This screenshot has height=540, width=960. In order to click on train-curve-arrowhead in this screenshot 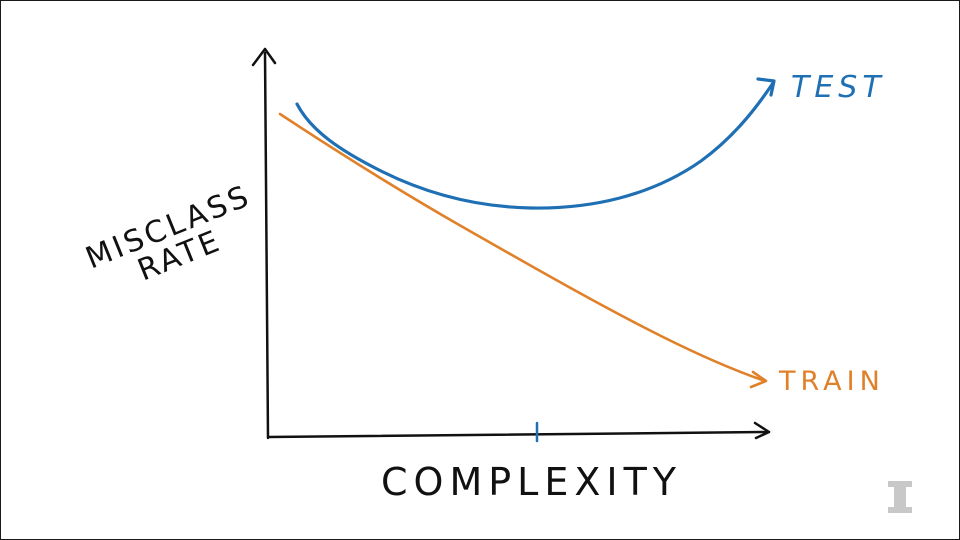, I will do `click(758, 379)`.